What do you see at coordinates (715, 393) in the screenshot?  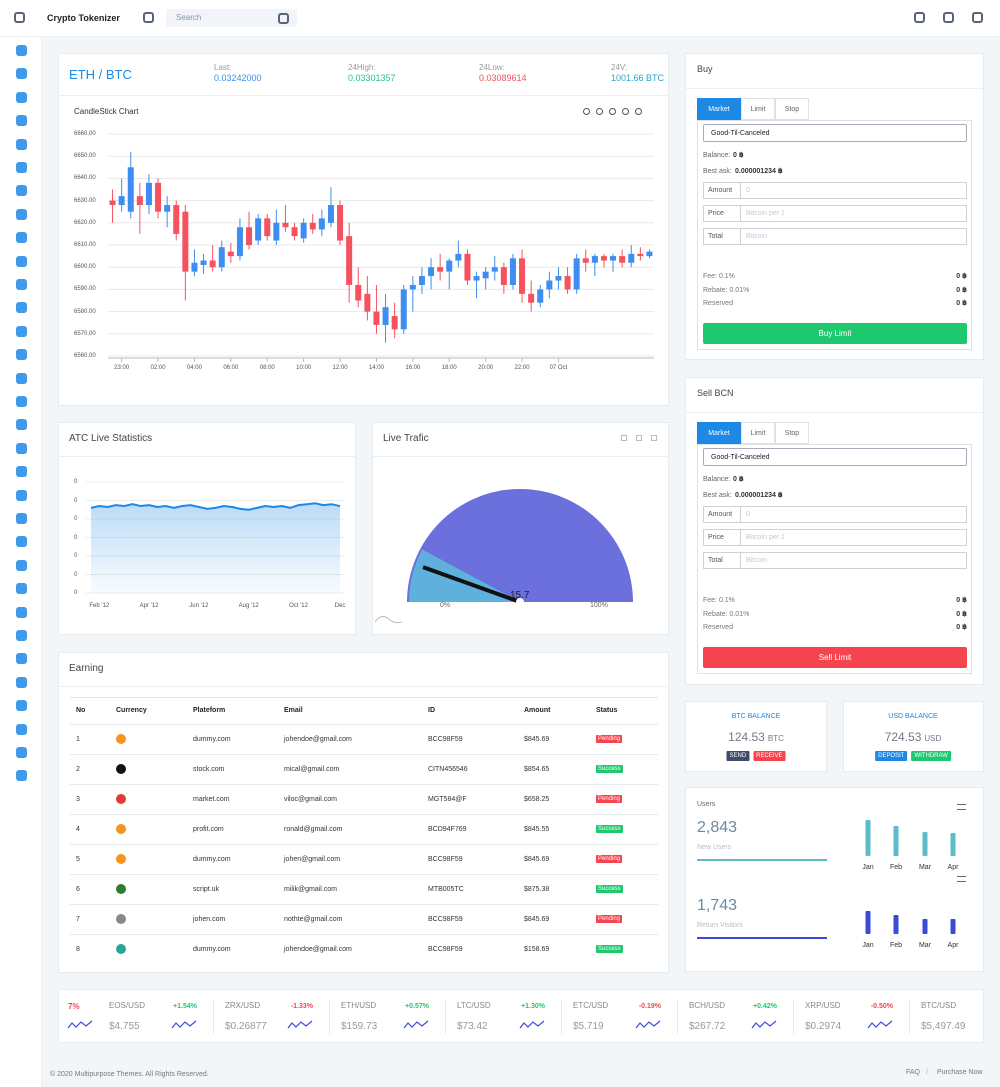 I see `card-title: Sell BCN` at bounding box center [715, 393].